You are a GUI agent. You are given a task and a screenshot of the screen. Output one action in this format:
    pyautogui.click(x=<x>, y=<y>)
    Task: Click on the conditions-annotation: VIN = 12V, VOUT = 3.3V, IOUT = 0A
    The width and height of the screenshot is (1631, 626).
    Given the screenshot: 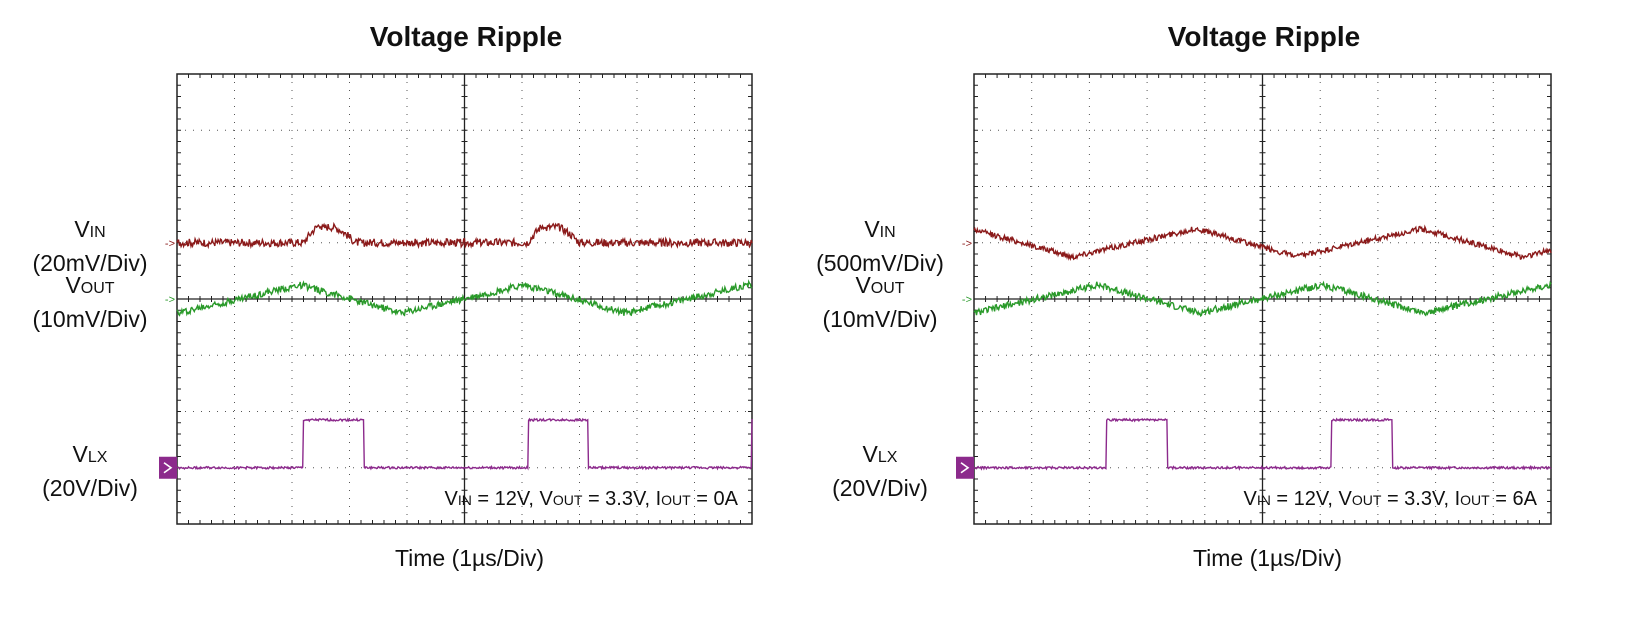 What is the action you would take?
    pyautogui.click(x=591, y=499)
    